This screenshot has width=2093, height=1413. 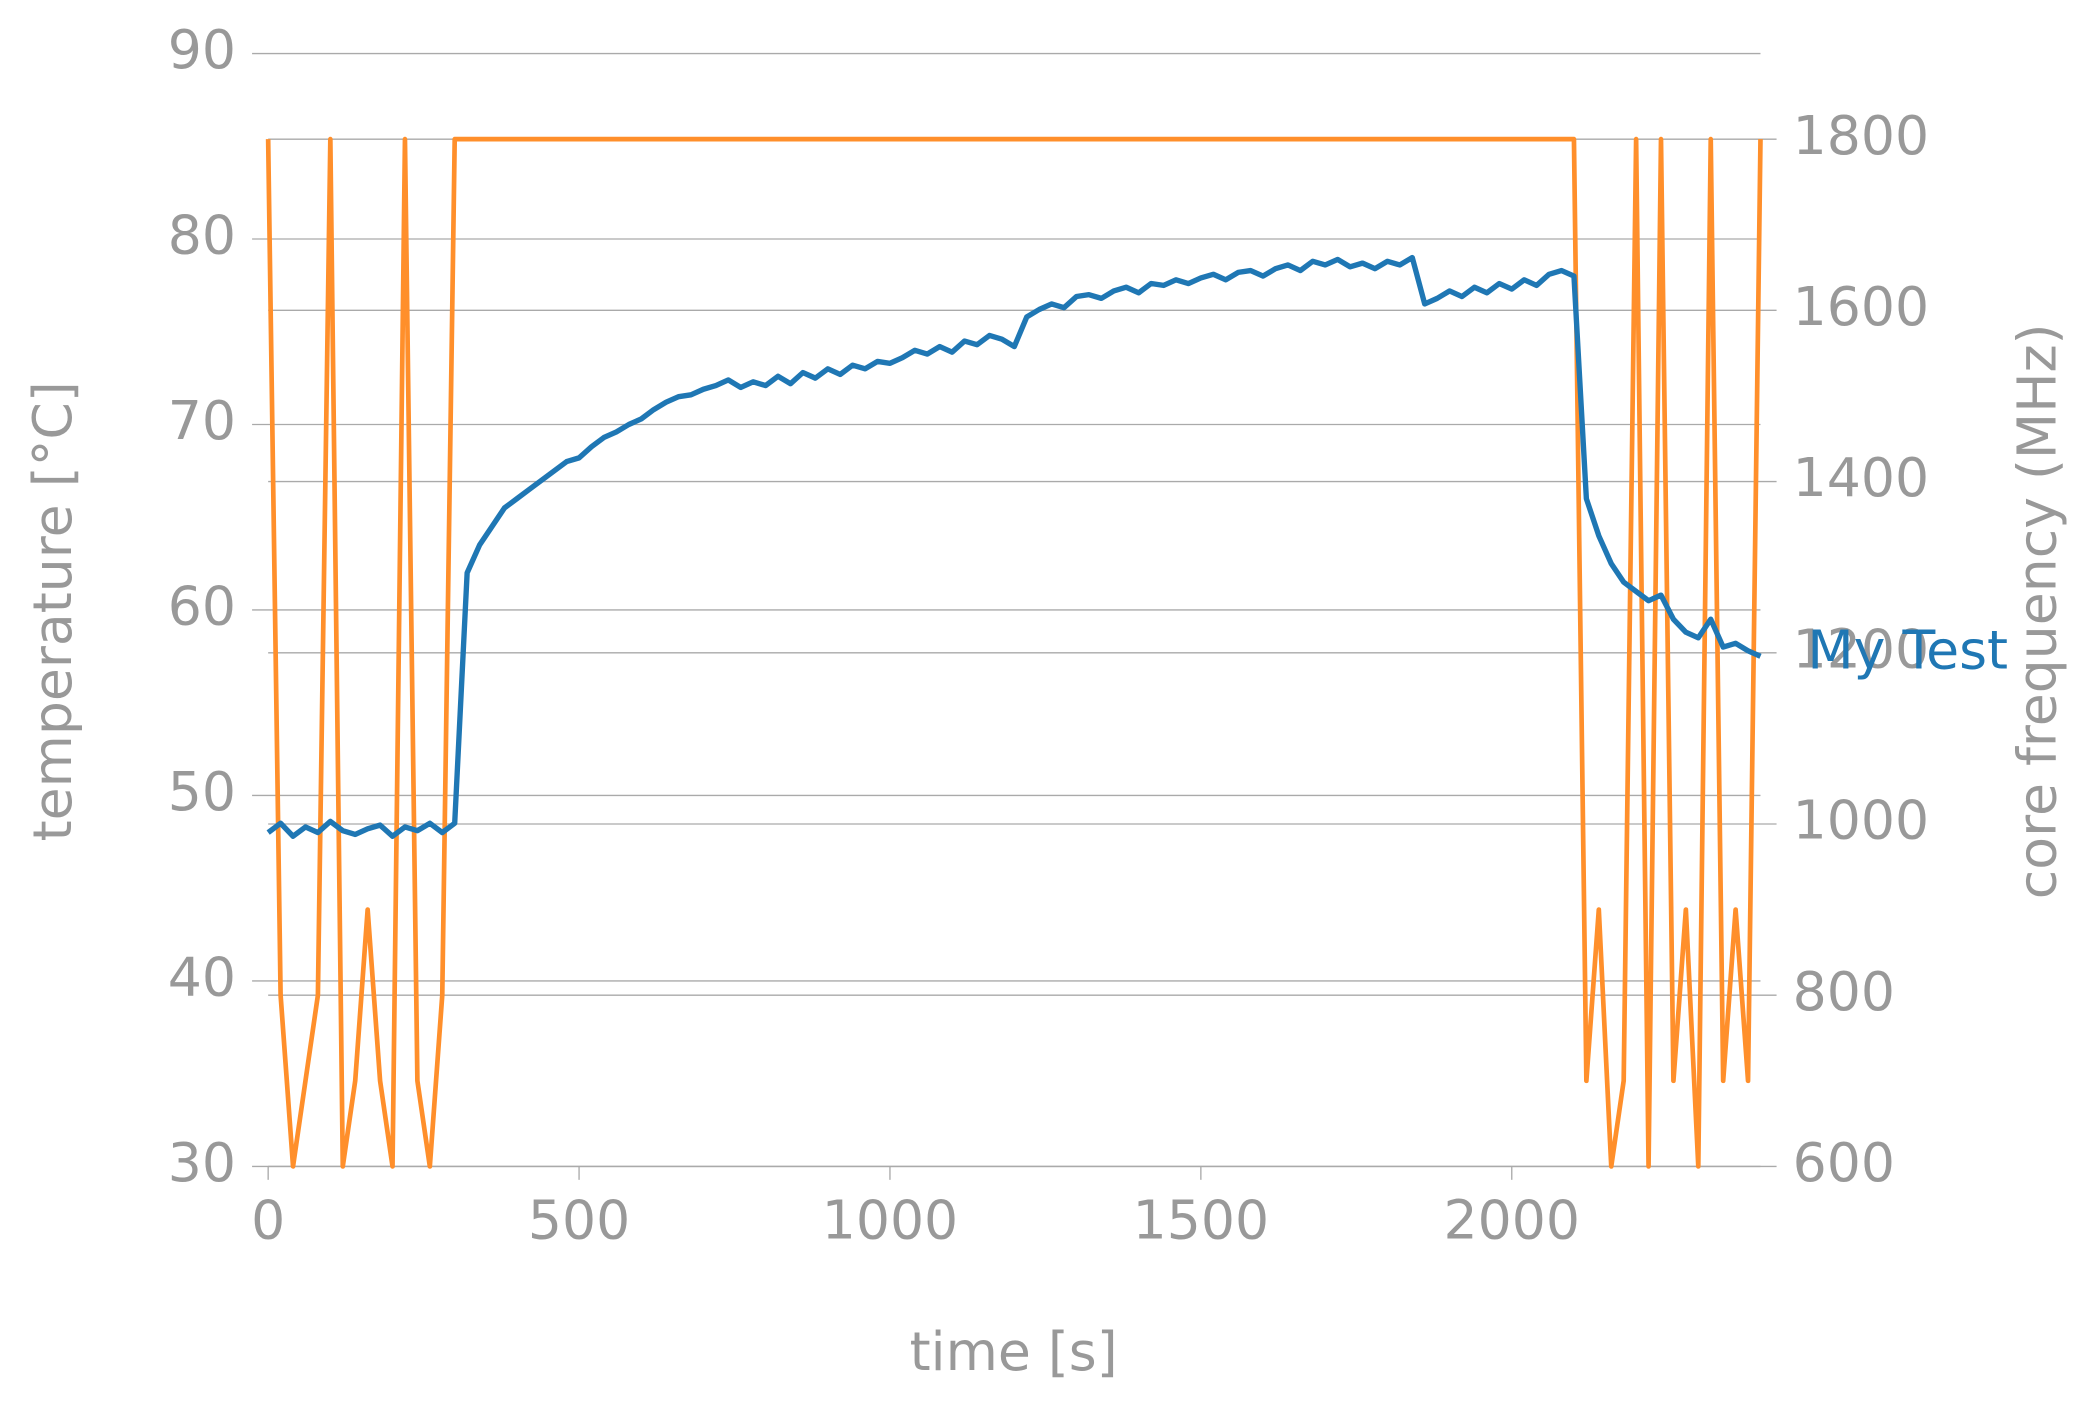 I want to click on y2-tick-label: 600, so click(x=1844, y=1162).